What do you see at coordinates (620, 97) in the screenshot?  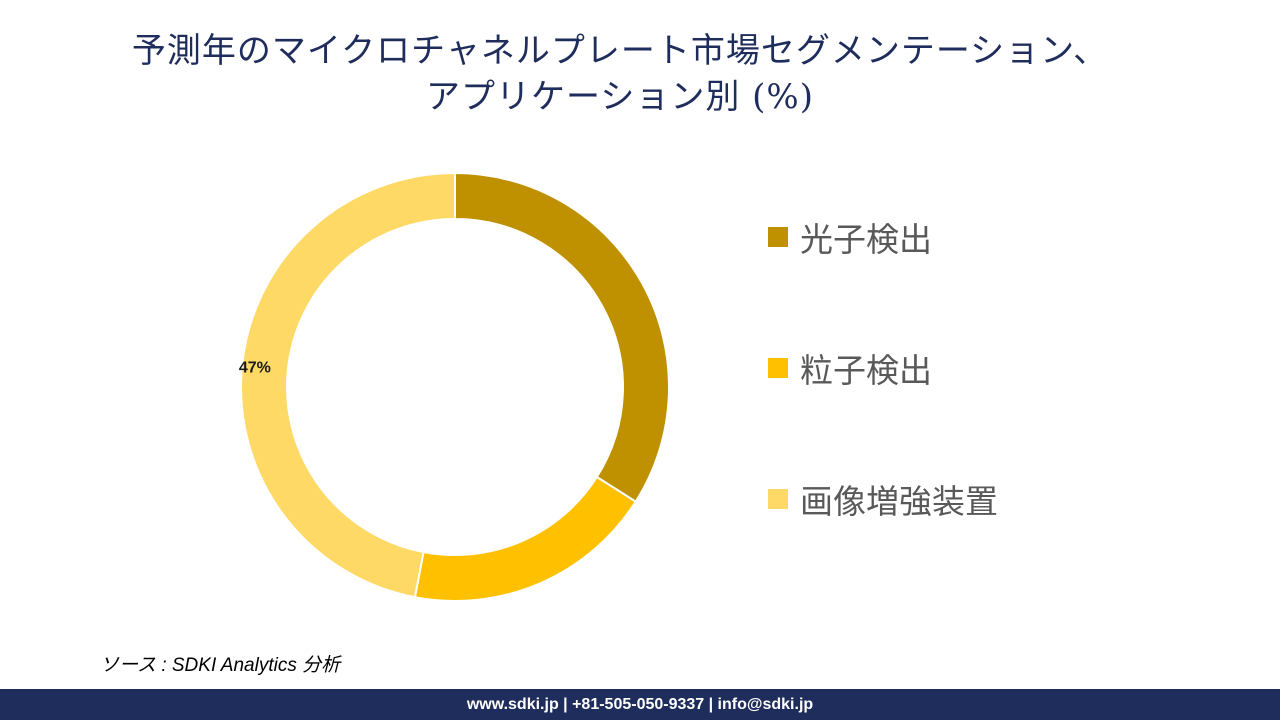 I see `chart-title-line-2: アプリケーション別 (%)` at bounding box center [620, 97].